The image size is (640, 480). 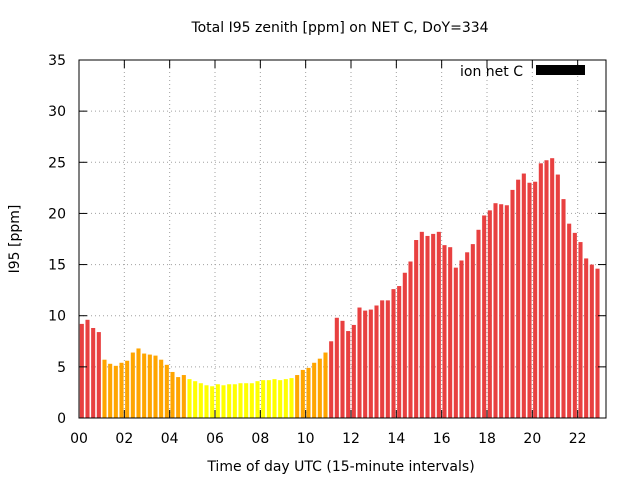 I want to click on x-tick-label: 00, so click(x=79, y=439).